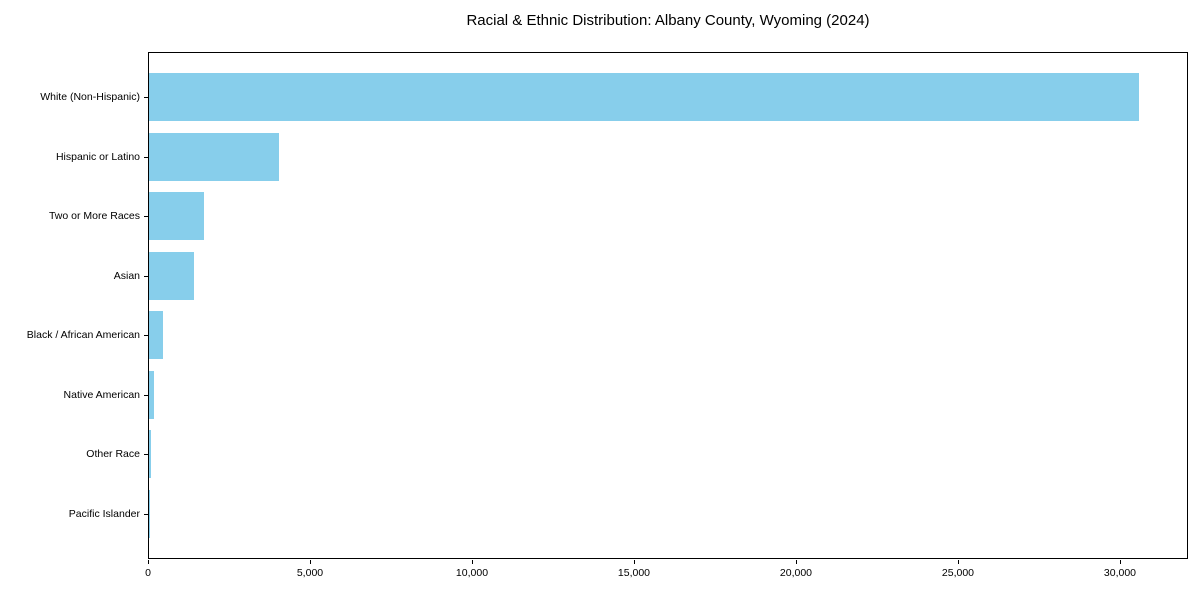  Describe the element at coordinates (101, 394) in the screenshot. I see `y-axis-label-native-american: Native American` at that location.